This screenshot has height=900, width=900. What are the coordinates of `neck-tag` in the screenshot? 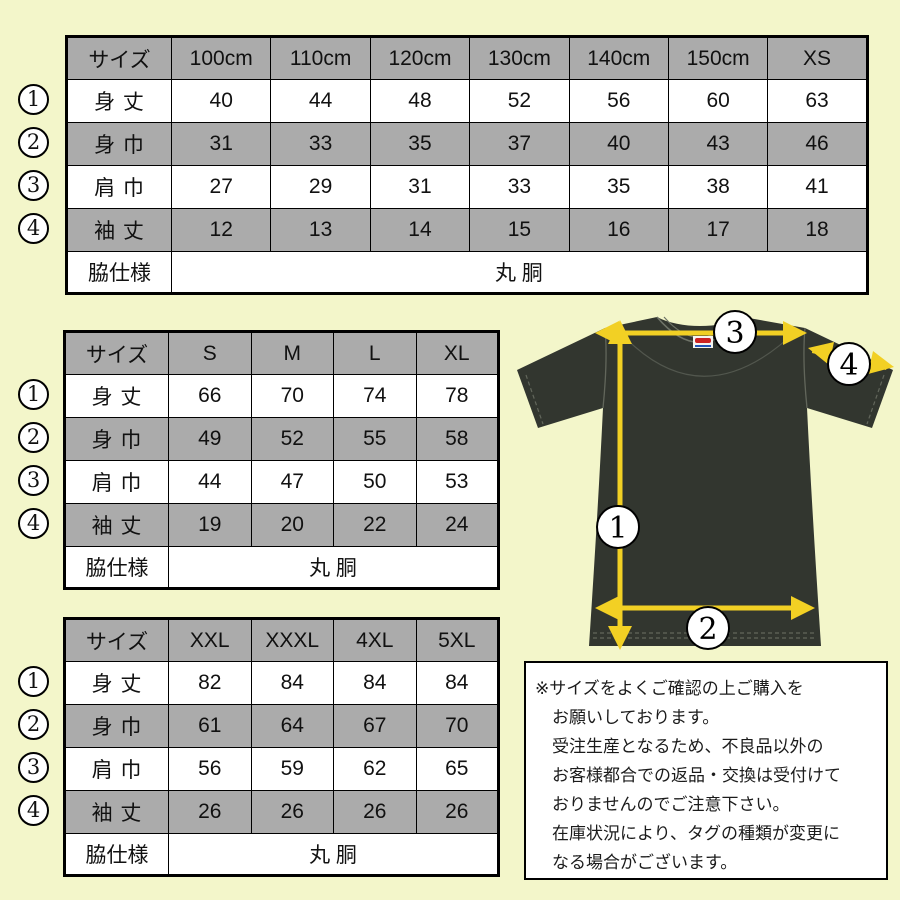 It's located at (703, 342).